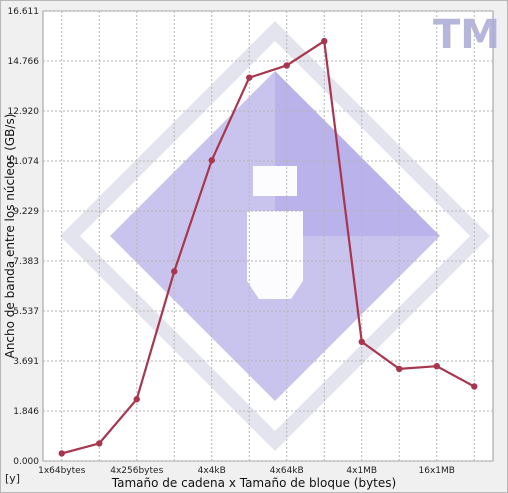 This screenshot has height=493, width=508. I want to click on watermark-diamond-shade, so click(357, 153).